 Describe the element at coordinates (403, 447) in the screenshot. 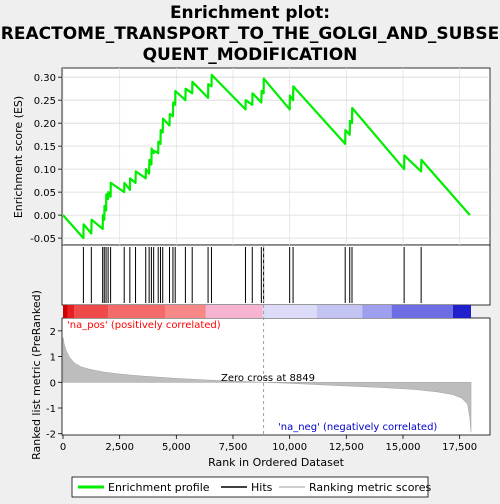

I see `x-tick-label: 15,000` at that location.